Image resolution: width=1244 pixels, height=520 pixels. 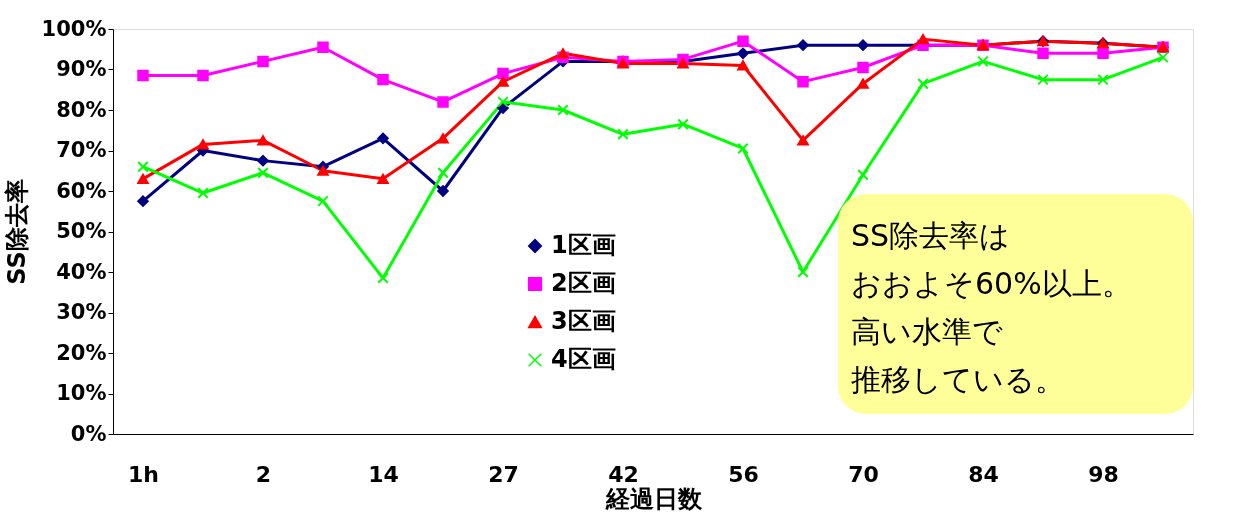 I want to click on x-tick-label: 14, so click(x=383, y=474).